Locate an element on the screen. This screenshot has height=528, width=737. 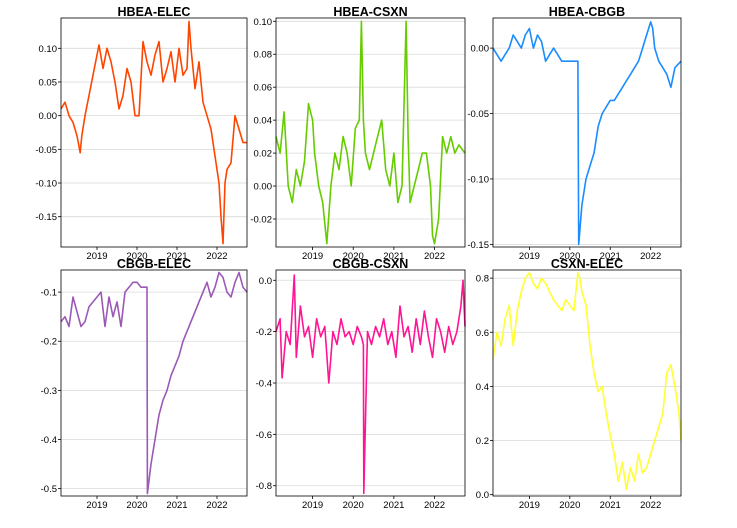
chart-title: HBEA-CSXN is located at coordinates (370, 12).